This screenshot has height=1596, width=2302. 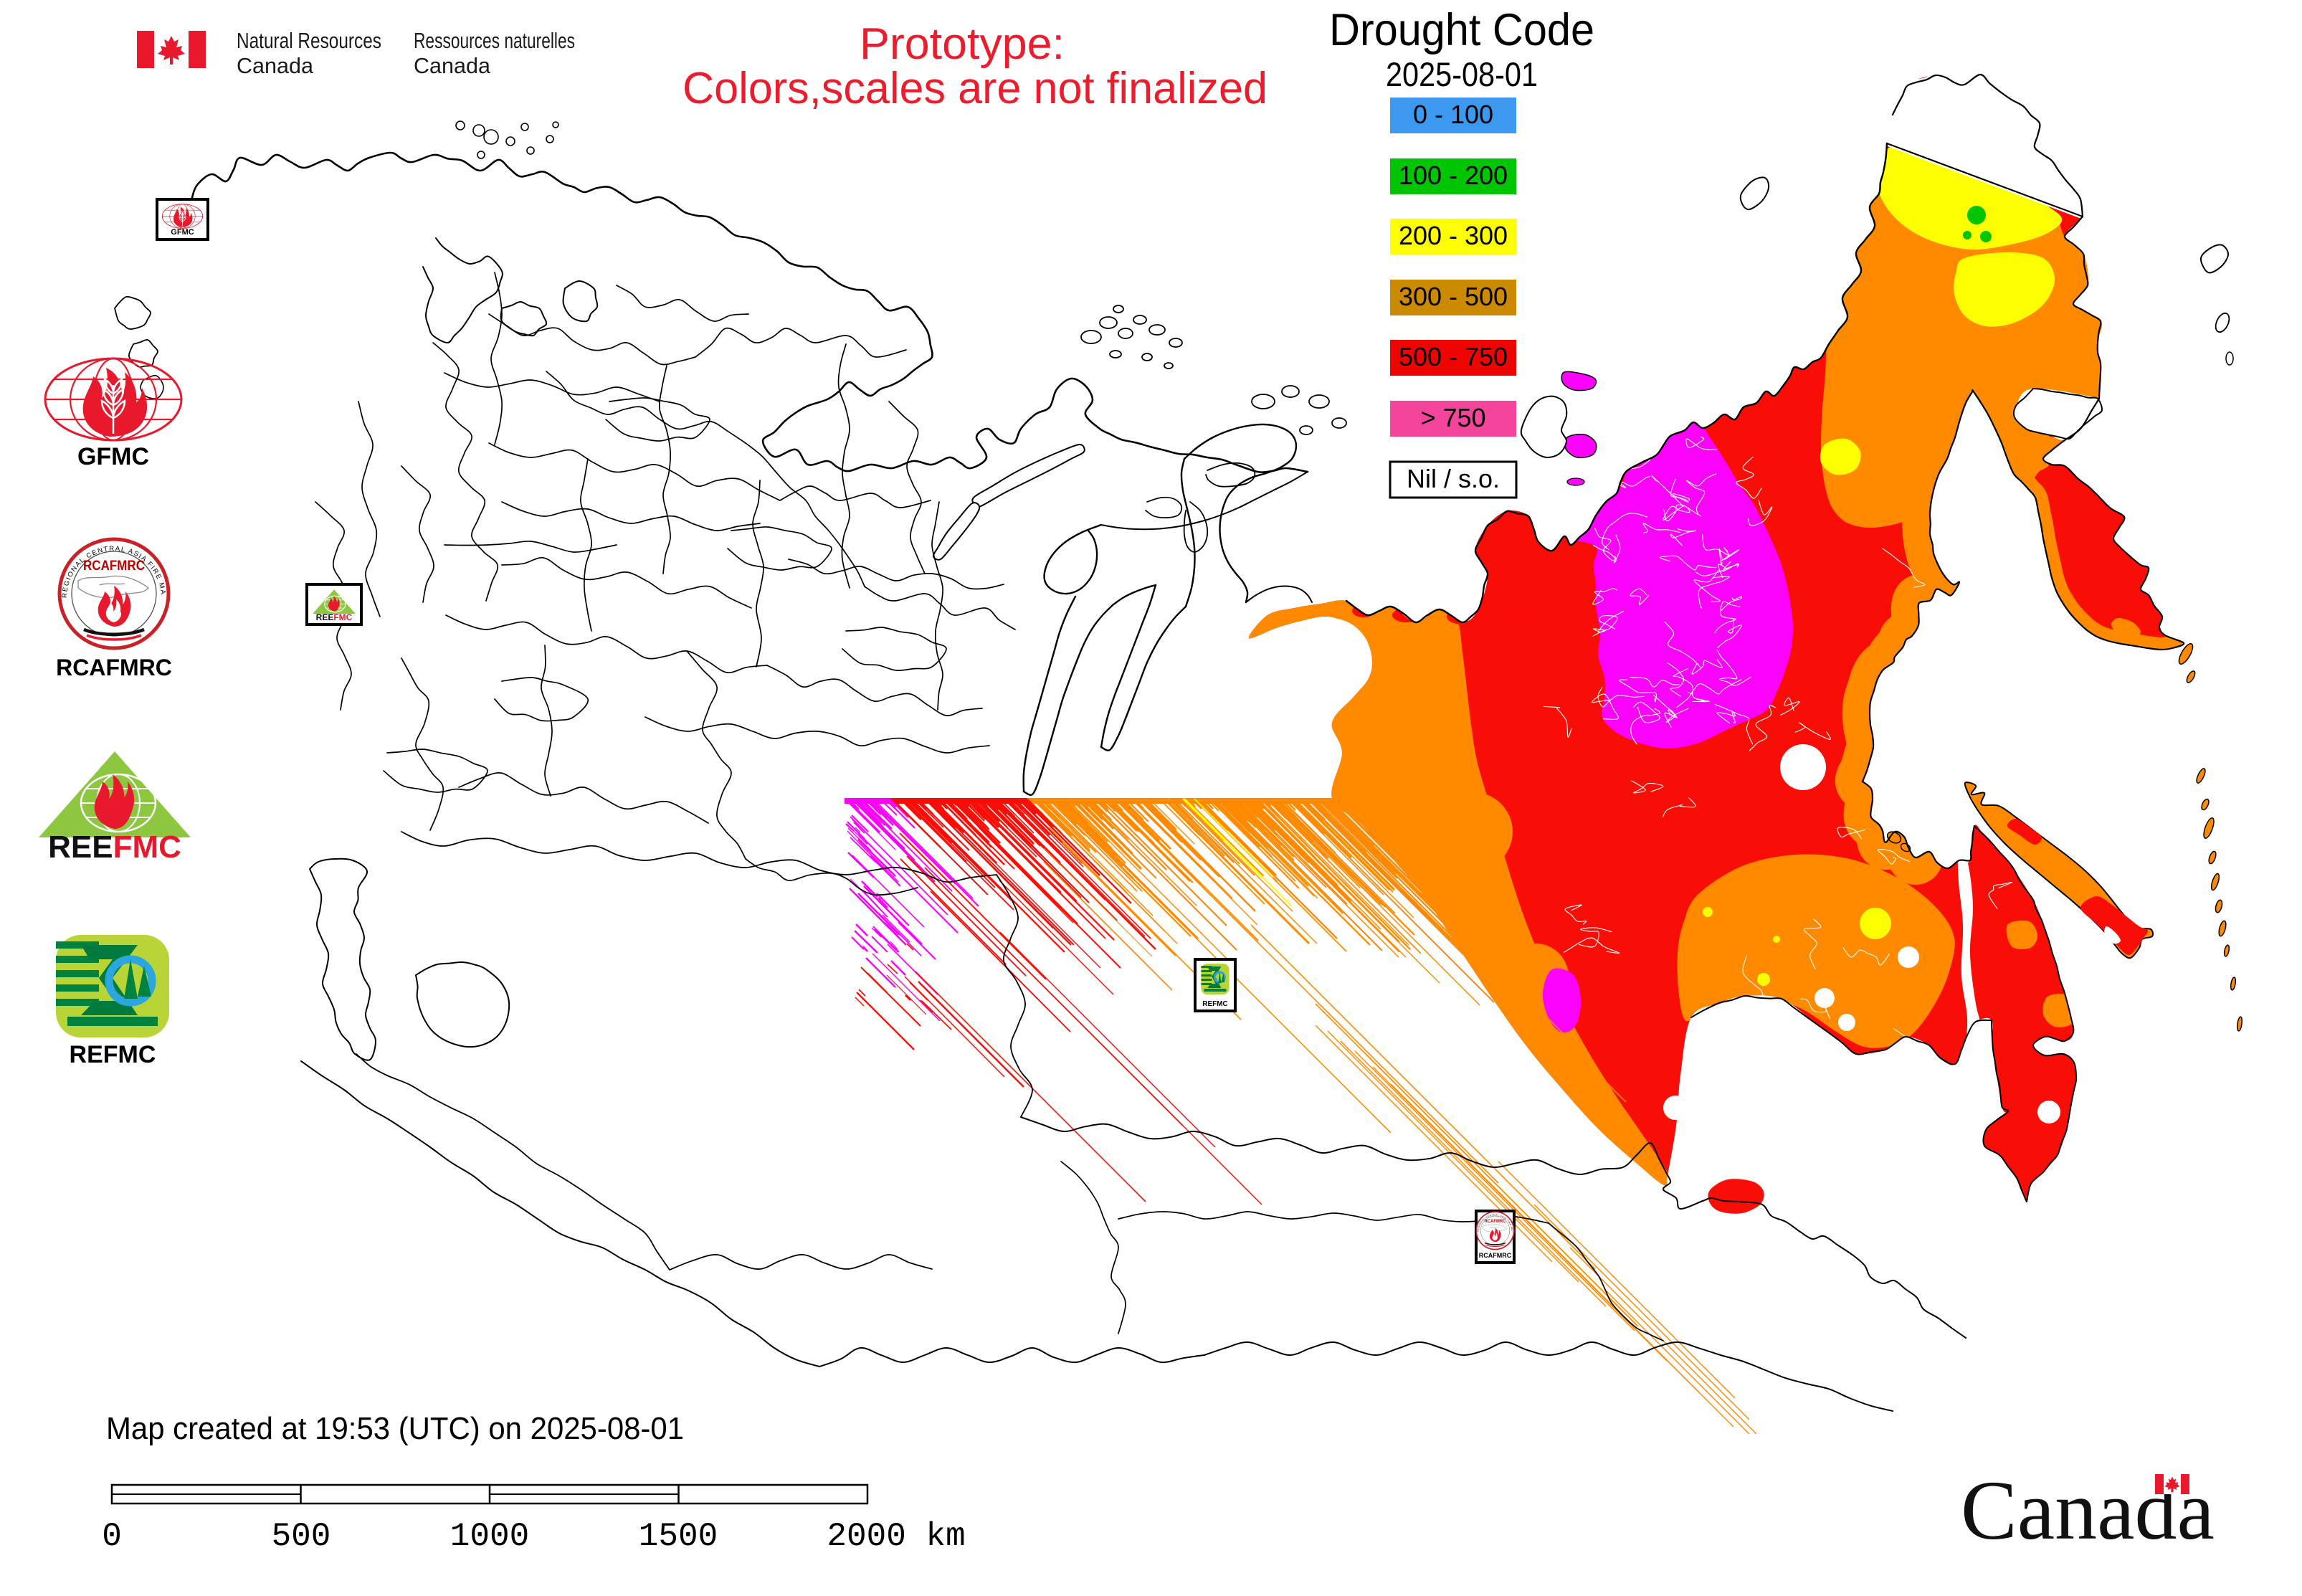 What do you see at coordinates (679, 1536) in the screenshot?
I see `svg-text: 1500` at bounding box center [679, 1536].